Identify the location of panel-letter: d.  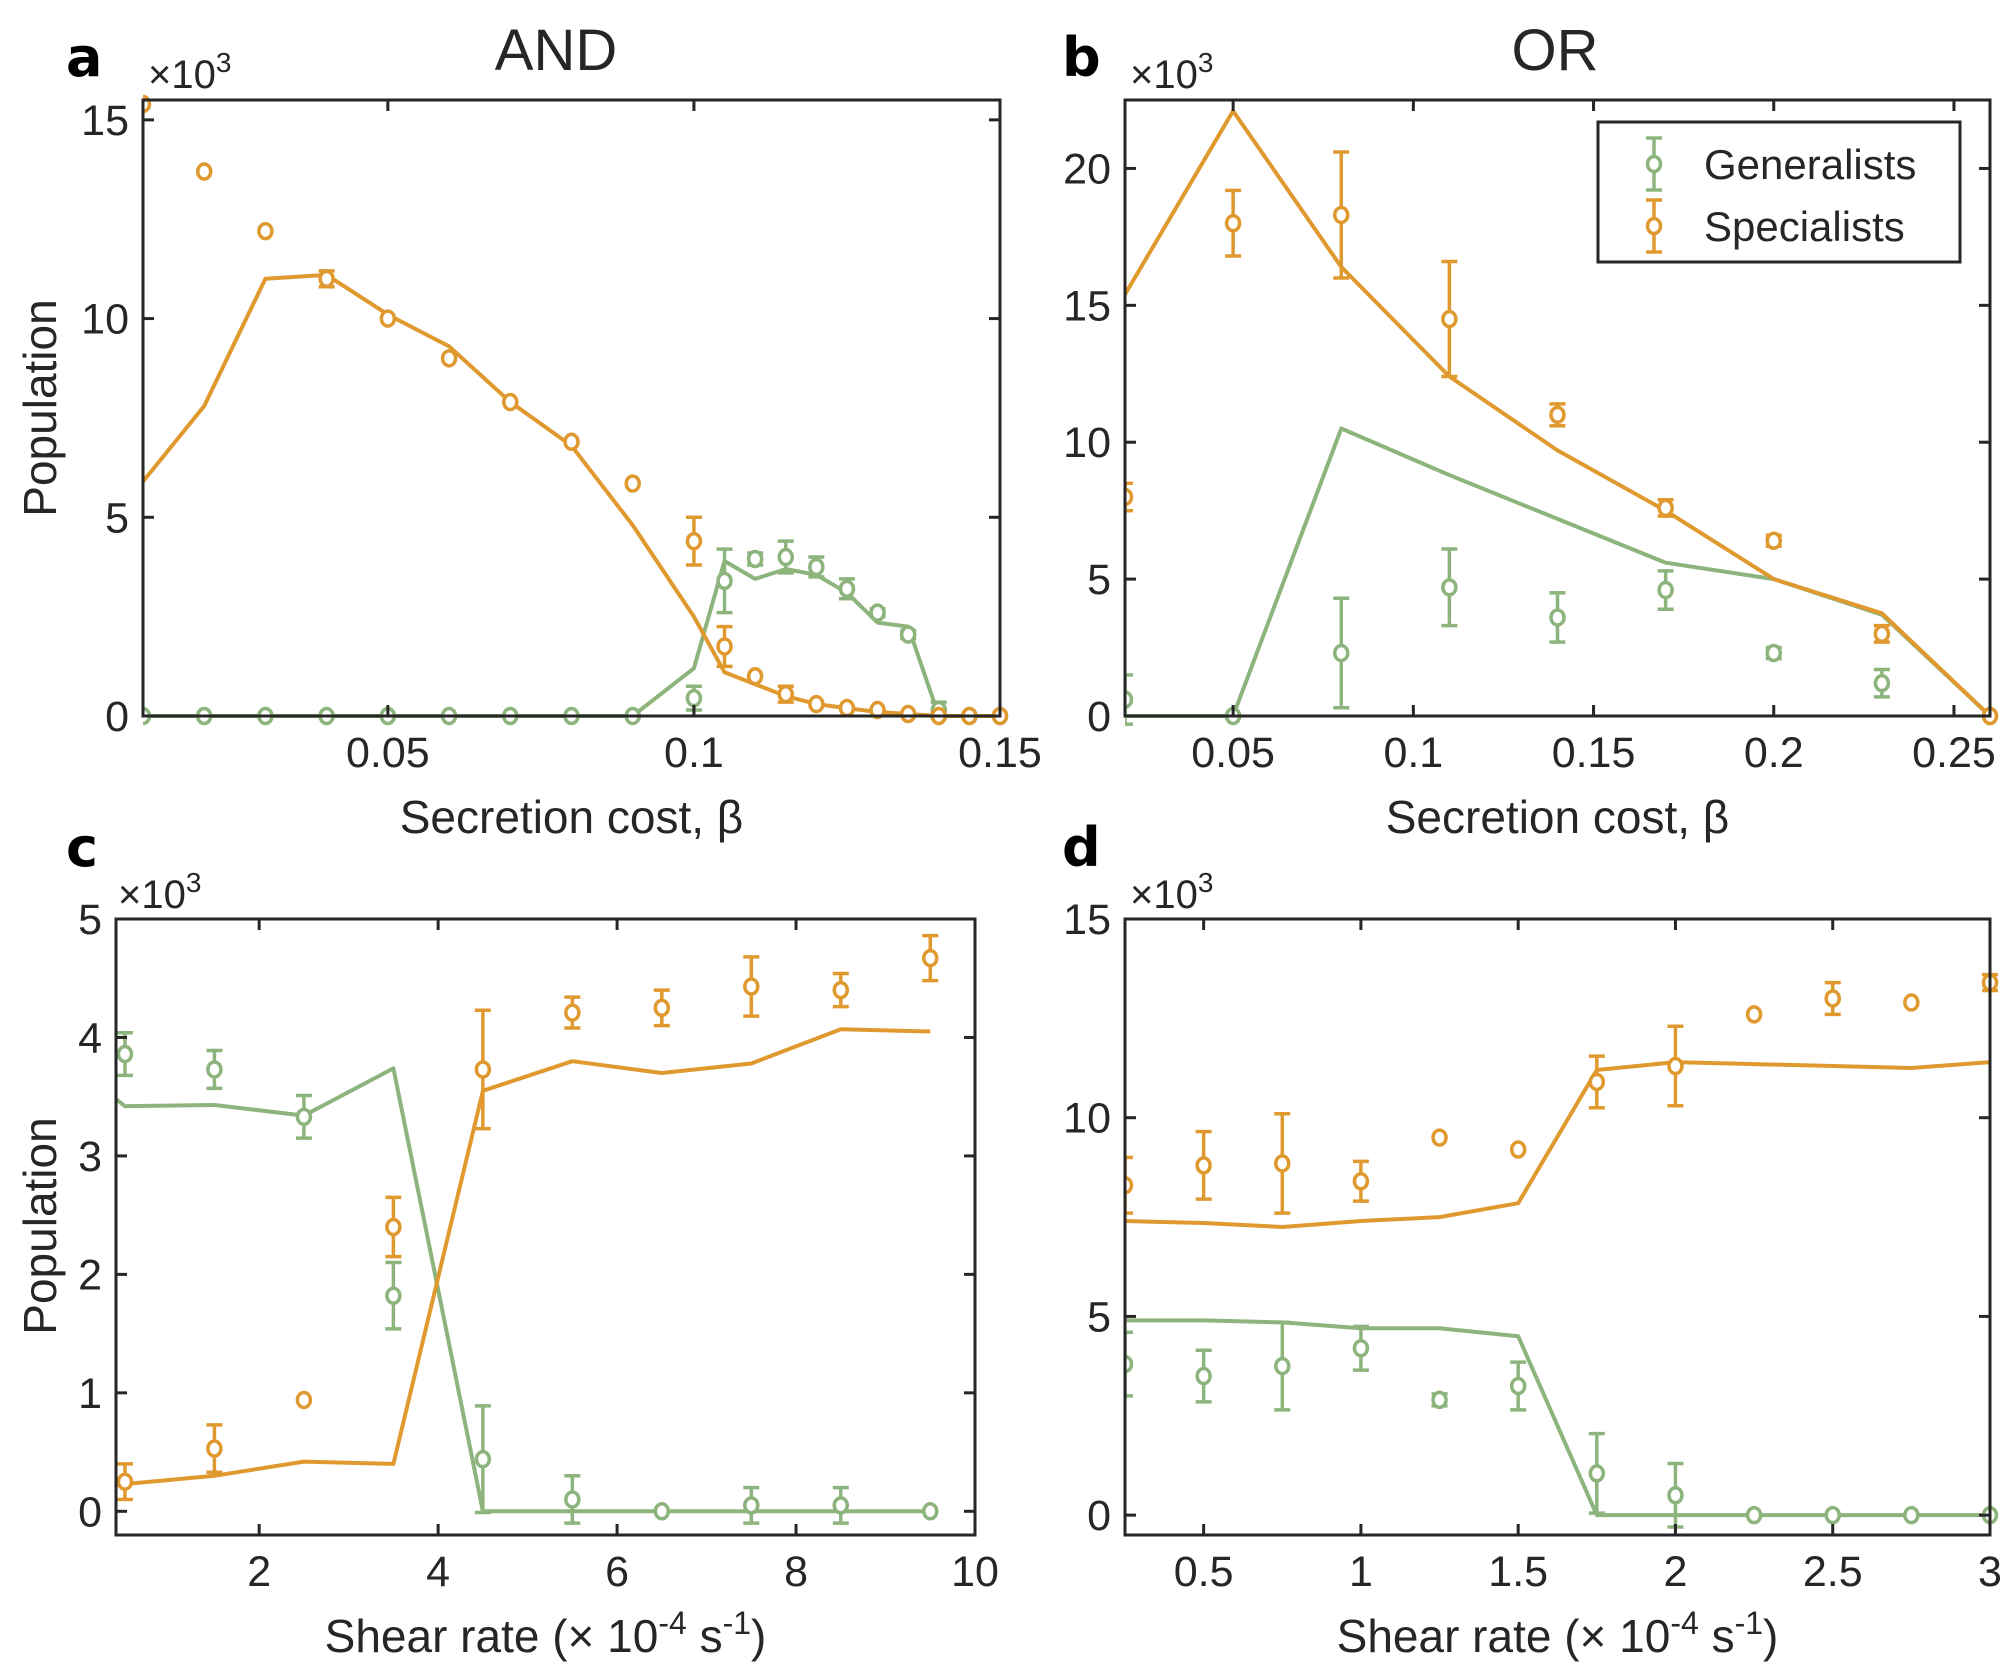
(1081, 847).